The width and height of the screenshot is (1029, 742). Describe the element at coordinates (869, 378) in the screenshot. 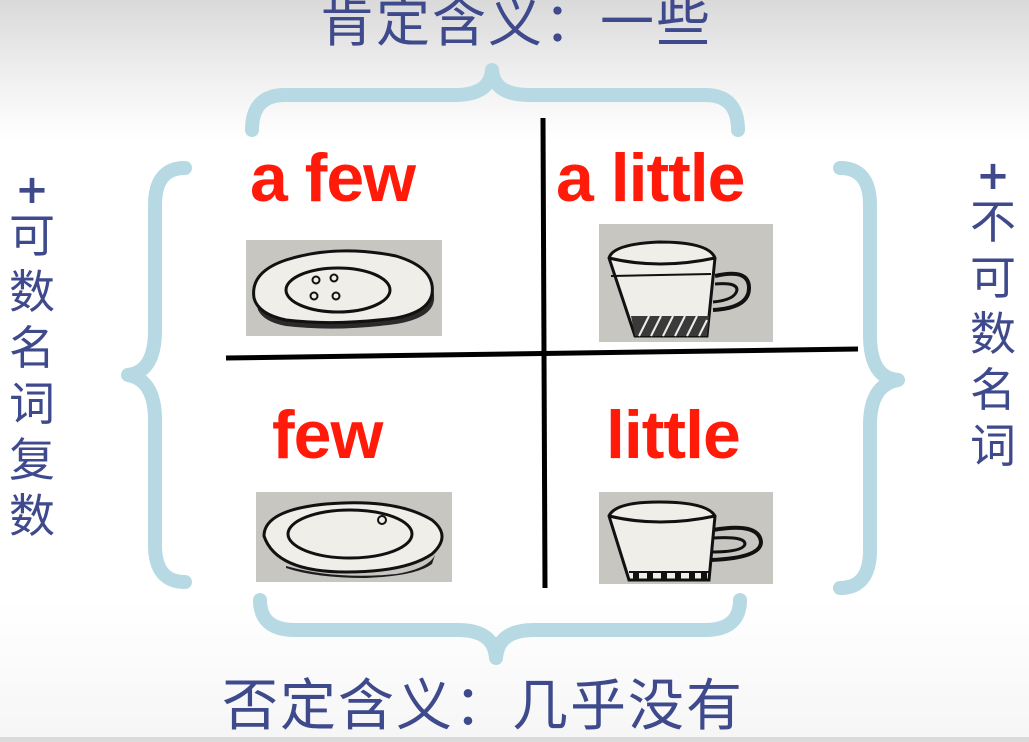

I see `right-brace` at that location.